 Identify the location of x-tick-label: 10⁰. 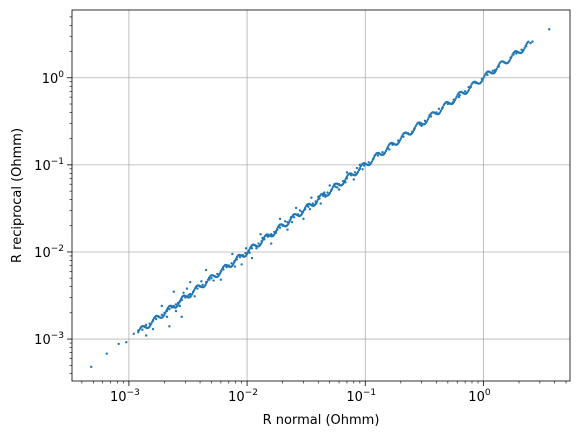
(479, 396).